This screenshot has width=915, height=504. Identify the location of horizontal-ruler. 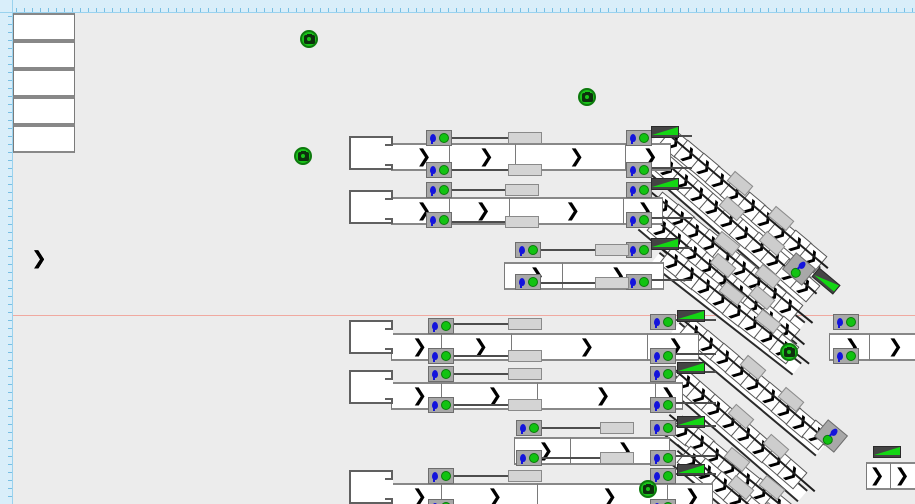
(457, 6).